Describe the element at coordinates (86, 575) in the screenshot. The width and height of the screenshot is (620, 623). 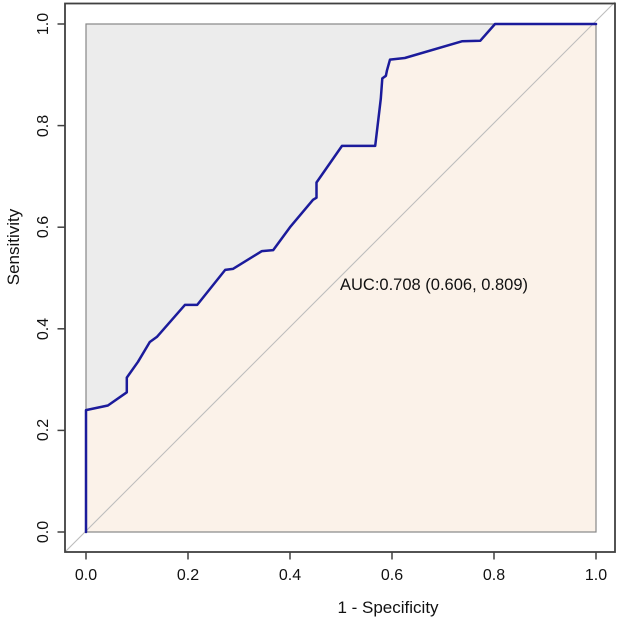
I see `x-axis-tick-label: 0.0` at that location.